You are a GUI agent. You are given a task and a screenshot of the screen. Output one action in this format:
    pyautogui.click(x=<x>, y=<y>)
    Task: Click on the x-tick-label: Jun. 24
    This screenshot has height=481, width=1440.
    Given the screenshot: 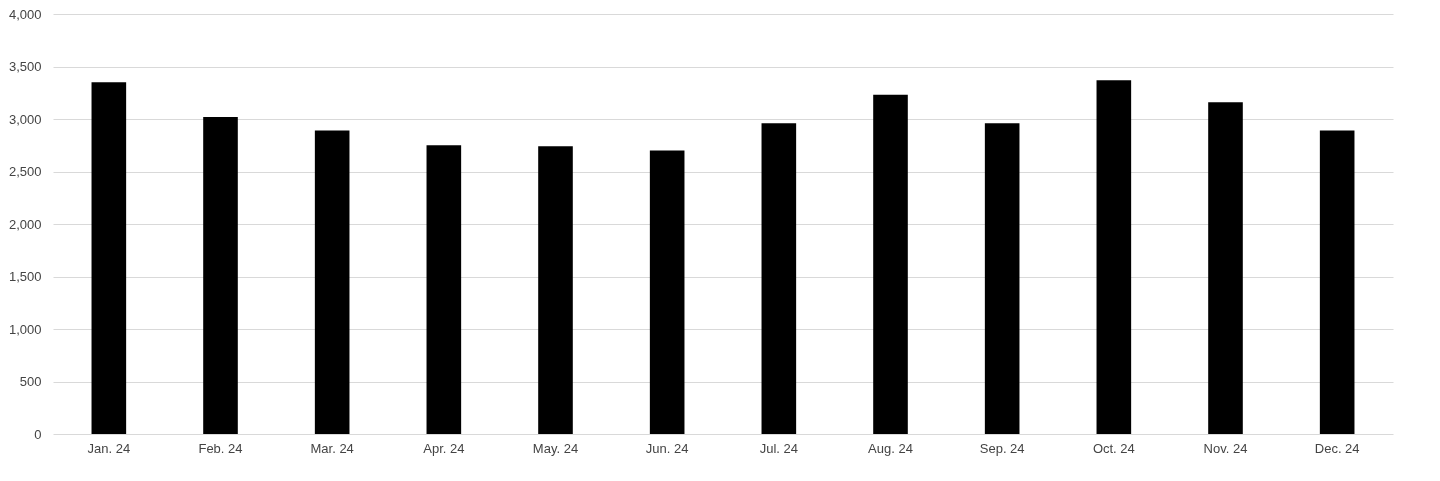 What is the action you would take?
    pyautogui.click(x=667, y=448)
    